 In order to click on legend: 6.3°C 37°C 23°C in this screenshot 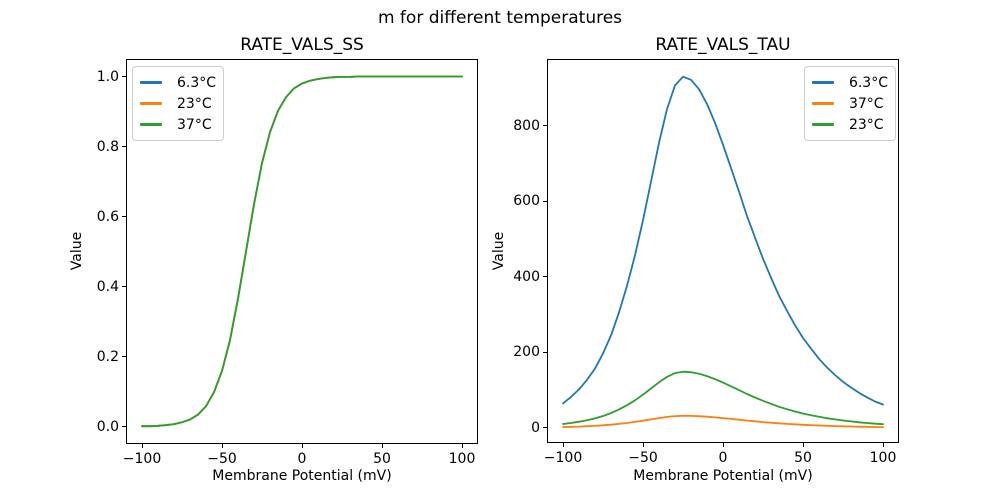, I will do `click(849, 103)`.